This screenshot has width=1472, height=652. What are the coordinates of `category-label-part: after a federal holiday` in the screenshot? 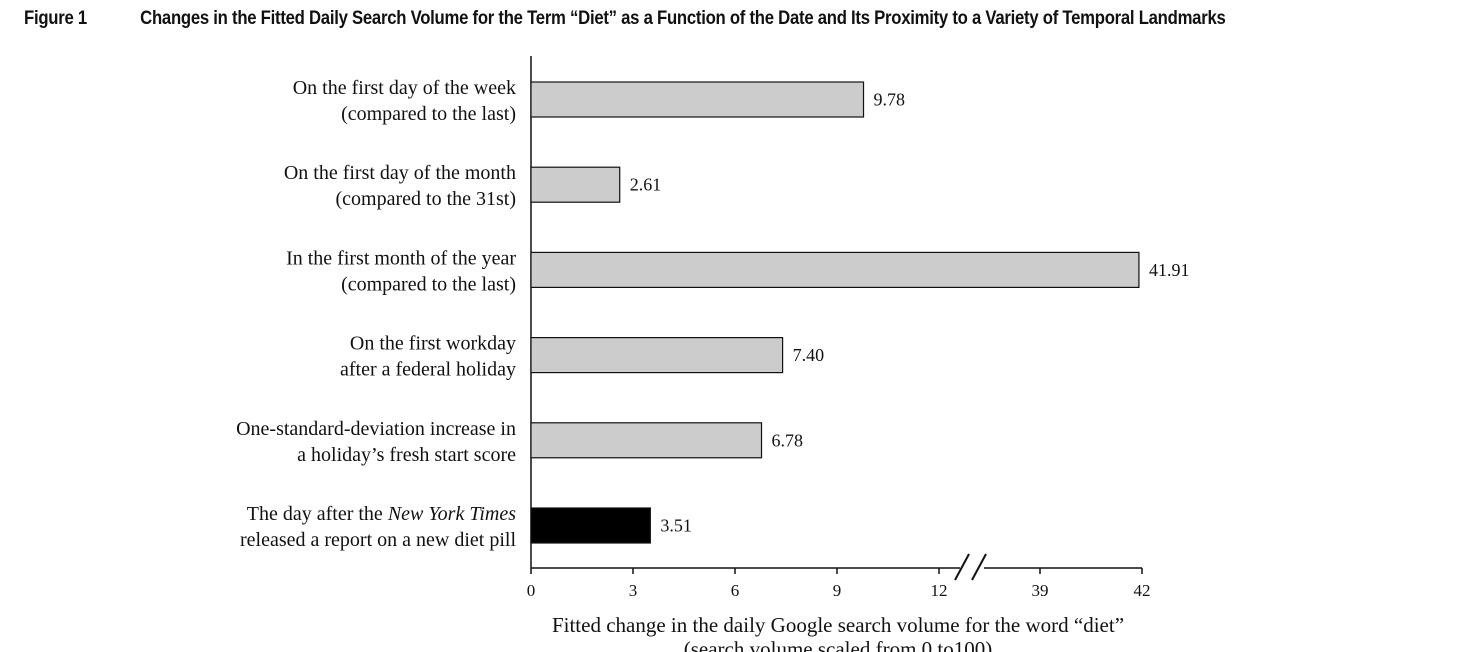 It's located at (428, 370).